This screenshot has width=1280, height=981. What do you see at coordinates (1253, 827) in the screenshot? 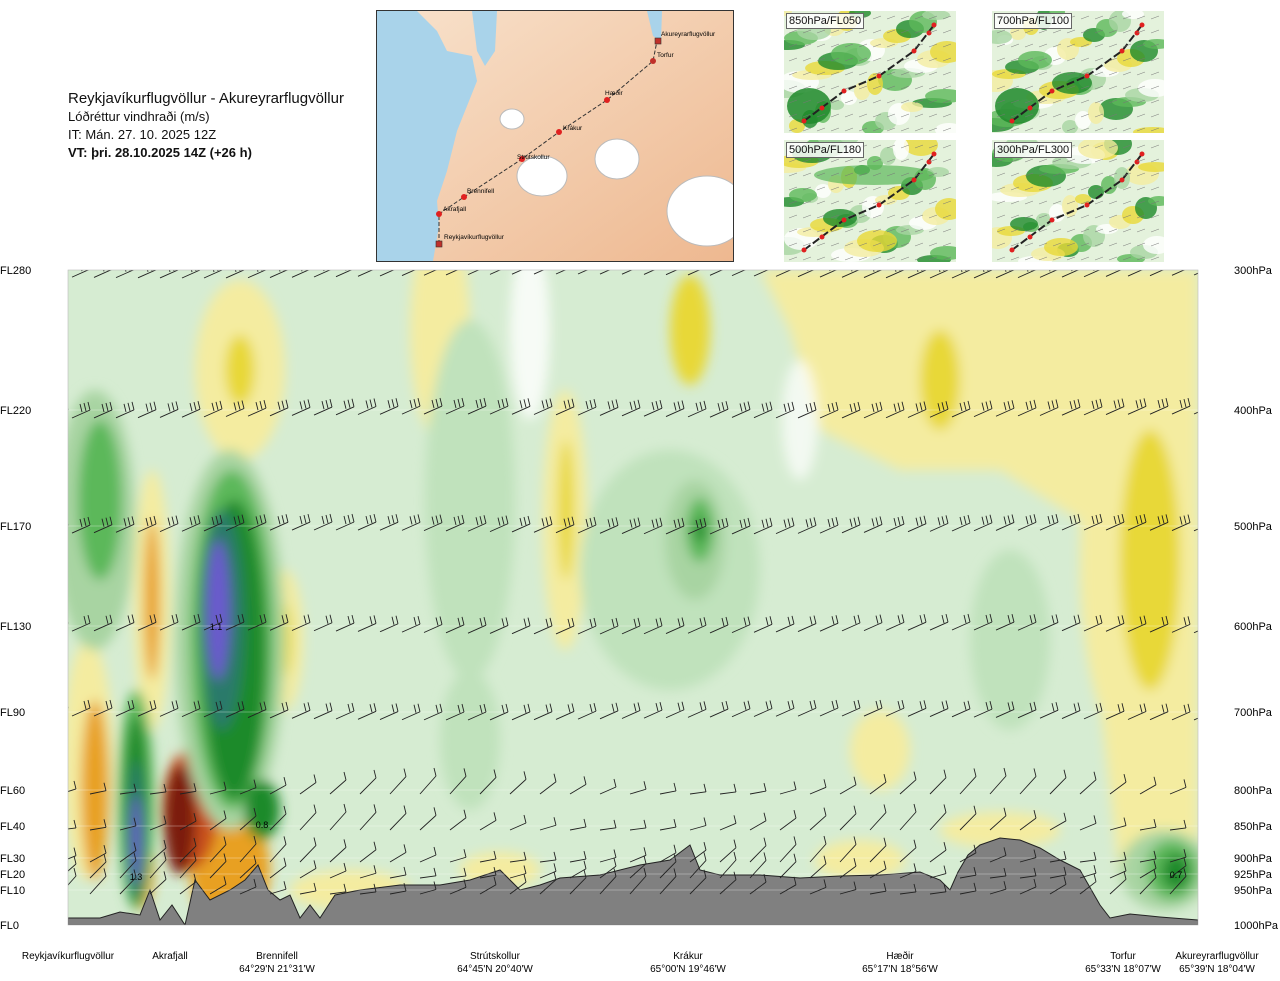
I see `y-tick-label-hpa: 850hPa` at bounding box center [1253, 827].